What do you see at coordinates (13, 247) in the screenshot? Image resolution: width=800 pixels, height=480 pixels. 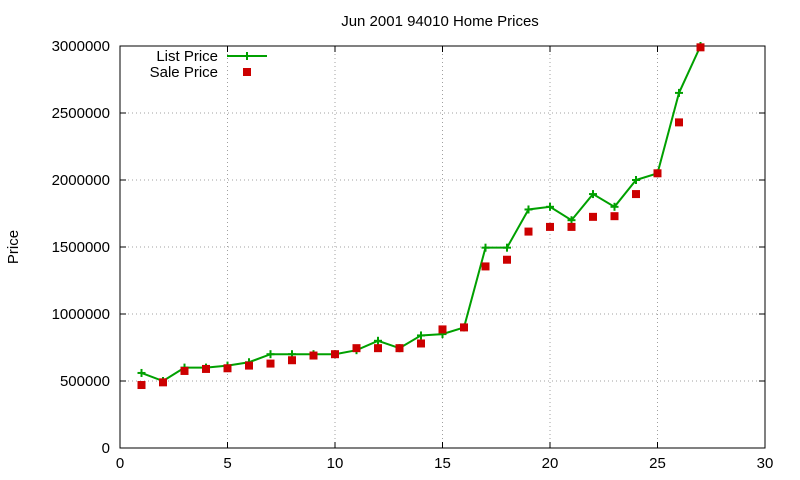 I see `y-axis-label: Price` at bounding box center [13, 247].